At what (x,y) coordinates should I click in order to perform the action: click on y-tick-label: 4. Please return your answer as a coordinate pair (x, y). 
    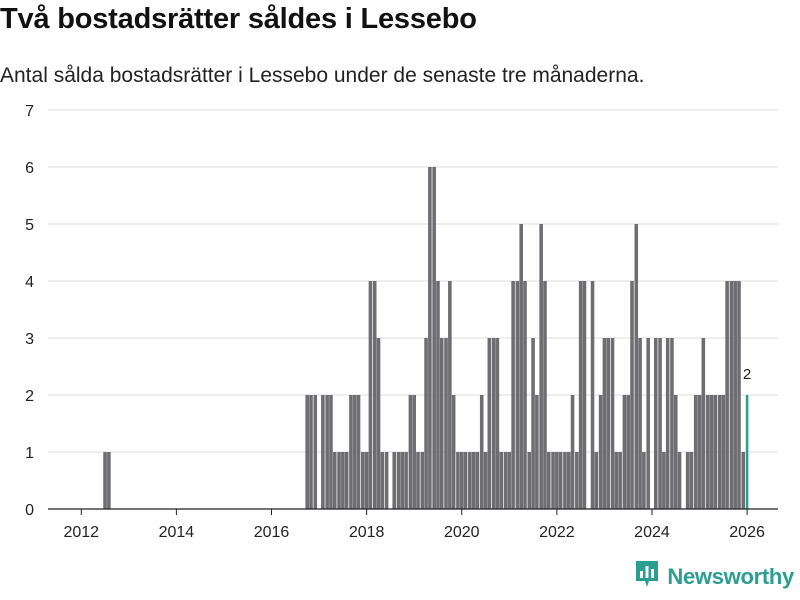
    Looking at the image, I should click on (29, 282).